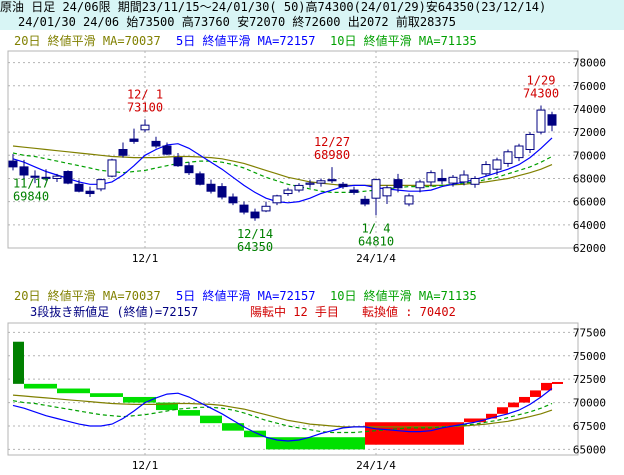 This screenshot has height=475, width=624. What do you see at coordinates (589, 202) in the screenshot?
I see `y-tick-label: 66000` at bounding box center [589, 202].